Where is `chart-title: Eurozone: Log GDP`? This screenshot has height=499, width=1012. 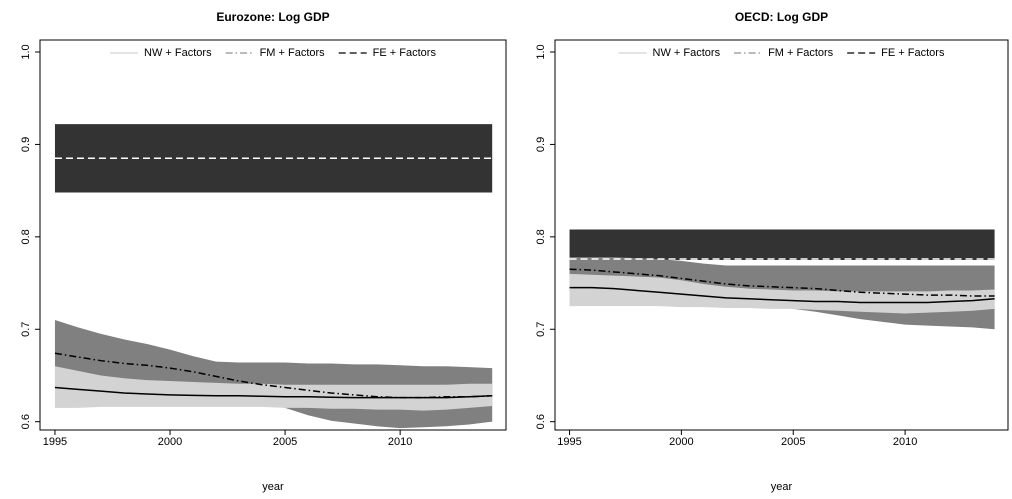
chart-title: Eurozone: Log GDP is located at coordinates (272, 17).